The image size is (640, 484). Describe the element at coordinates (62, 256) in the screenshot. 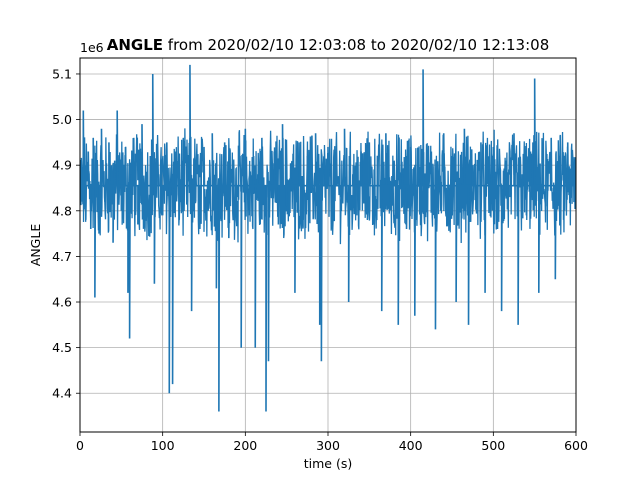

I see `y-tick-label: 4.7` at that location.